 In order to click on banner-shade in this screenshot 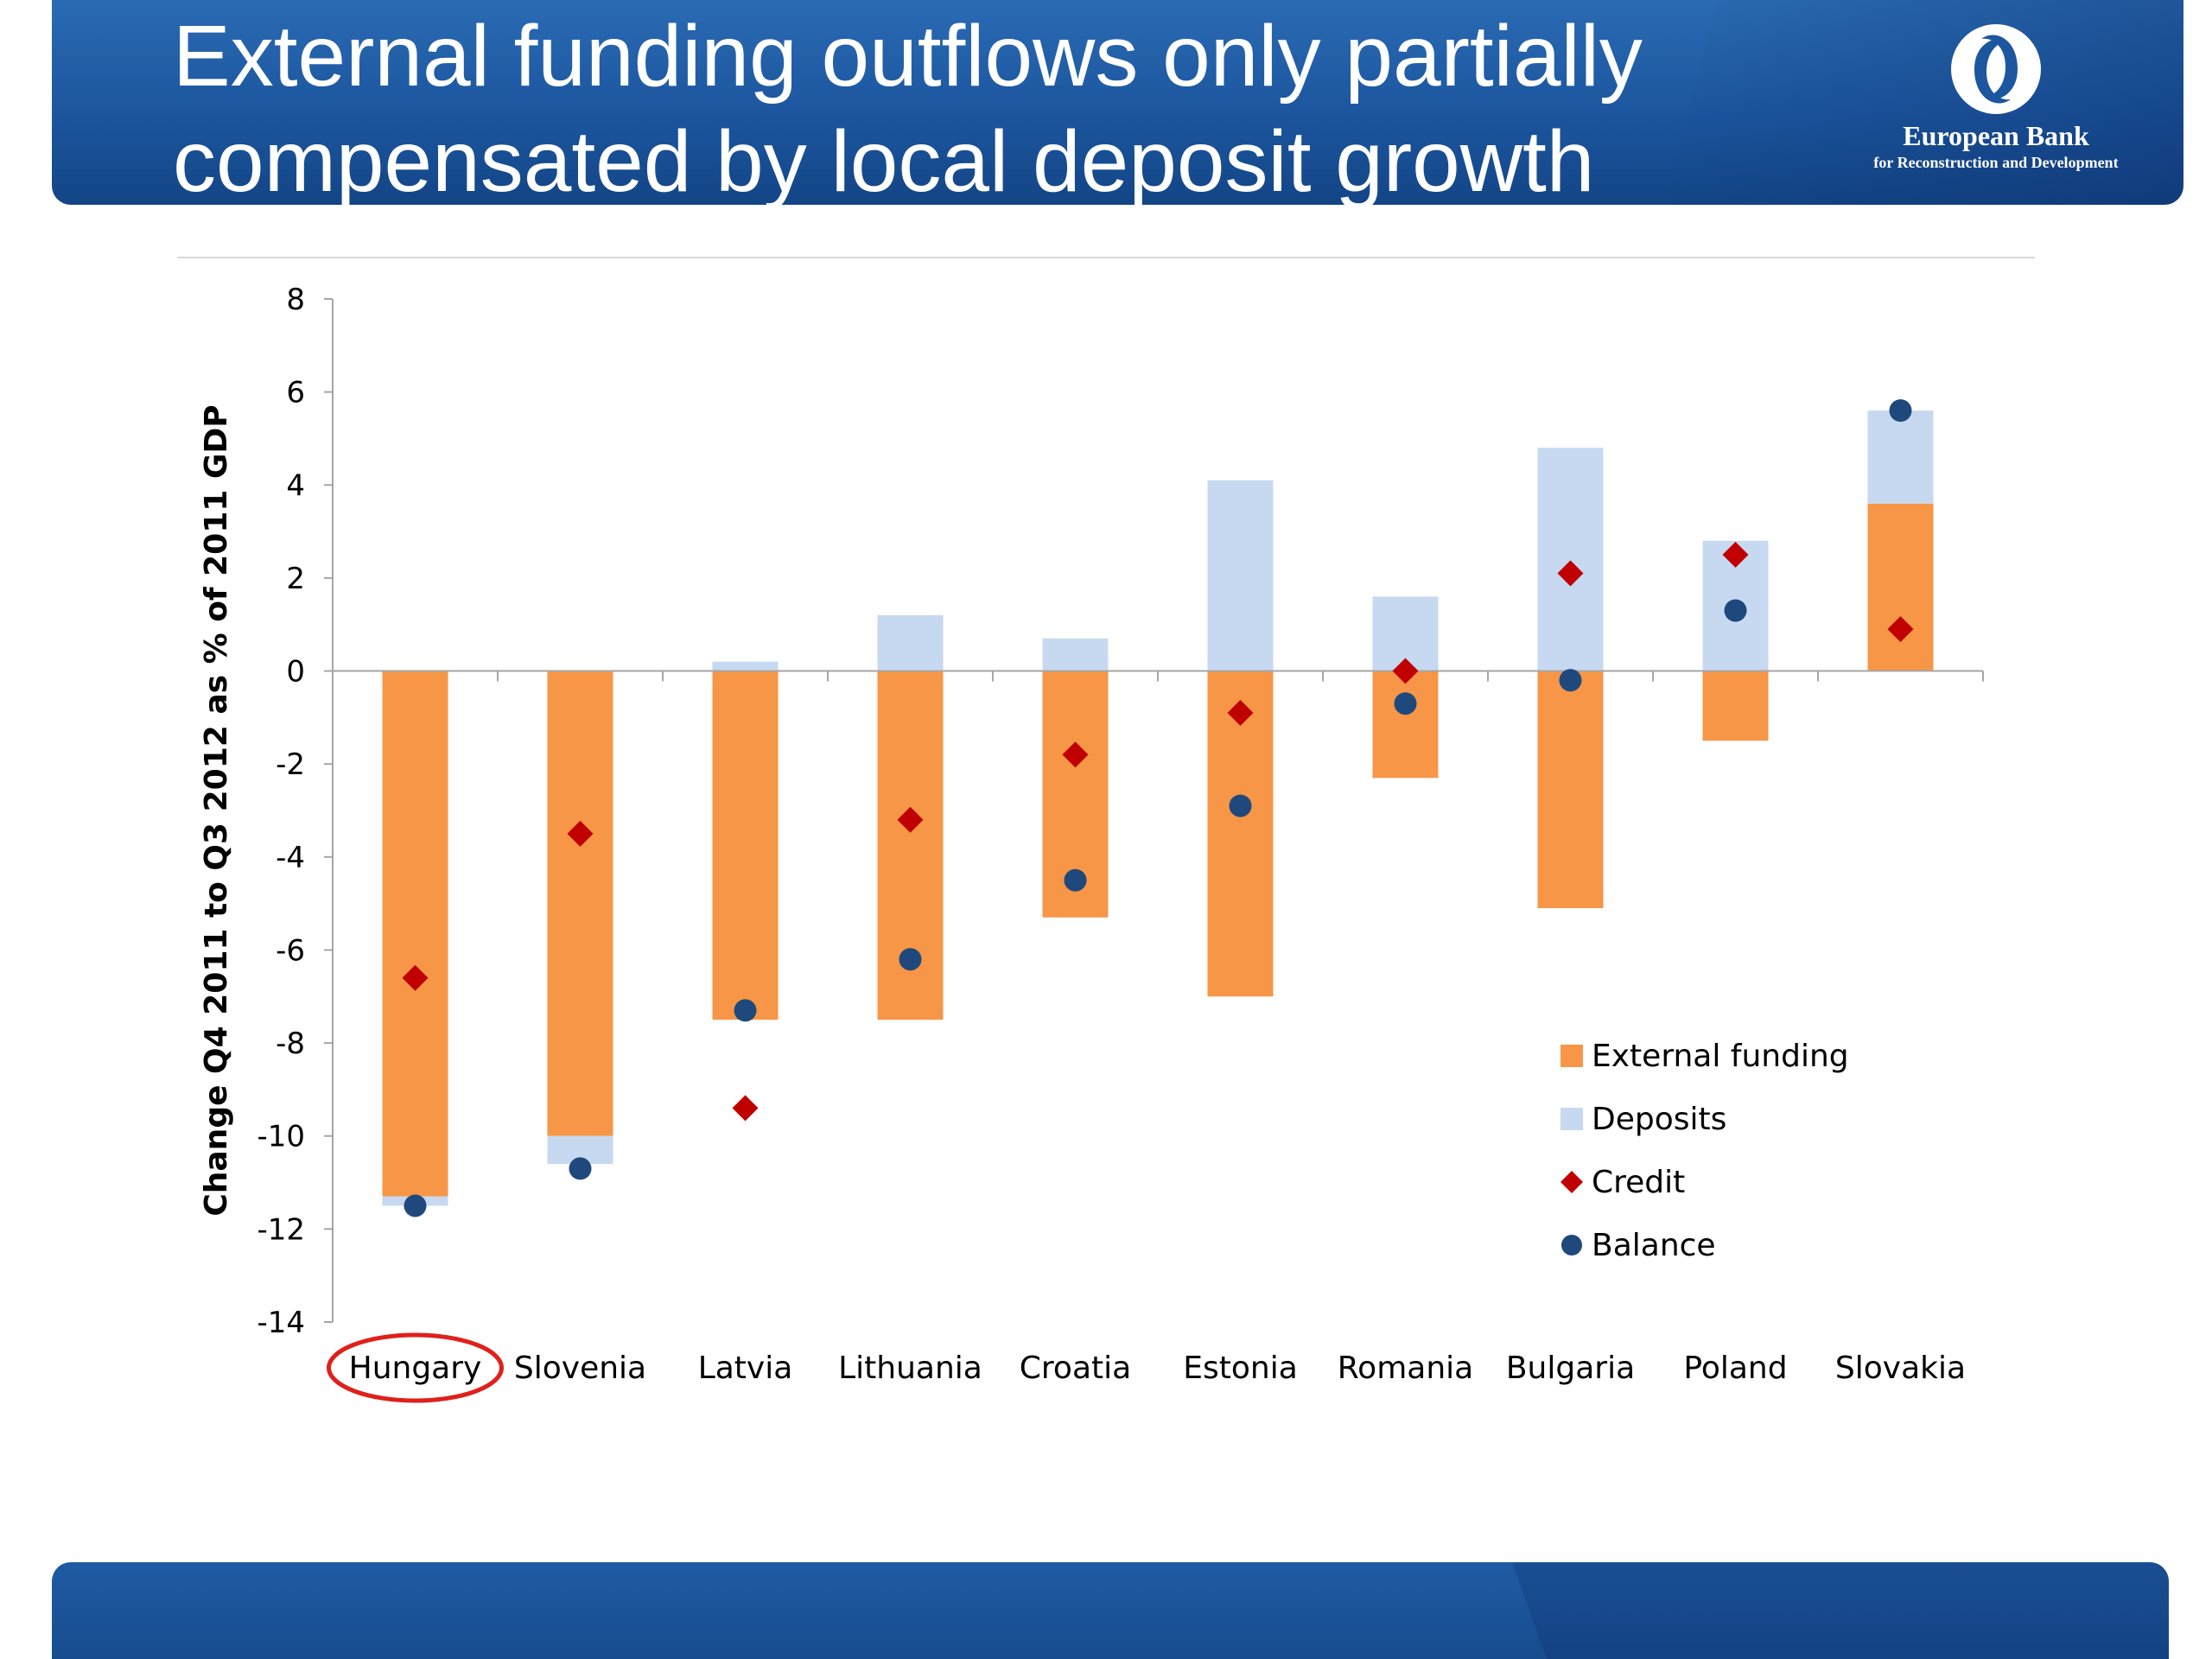, I will do `click(1924, 102)`.